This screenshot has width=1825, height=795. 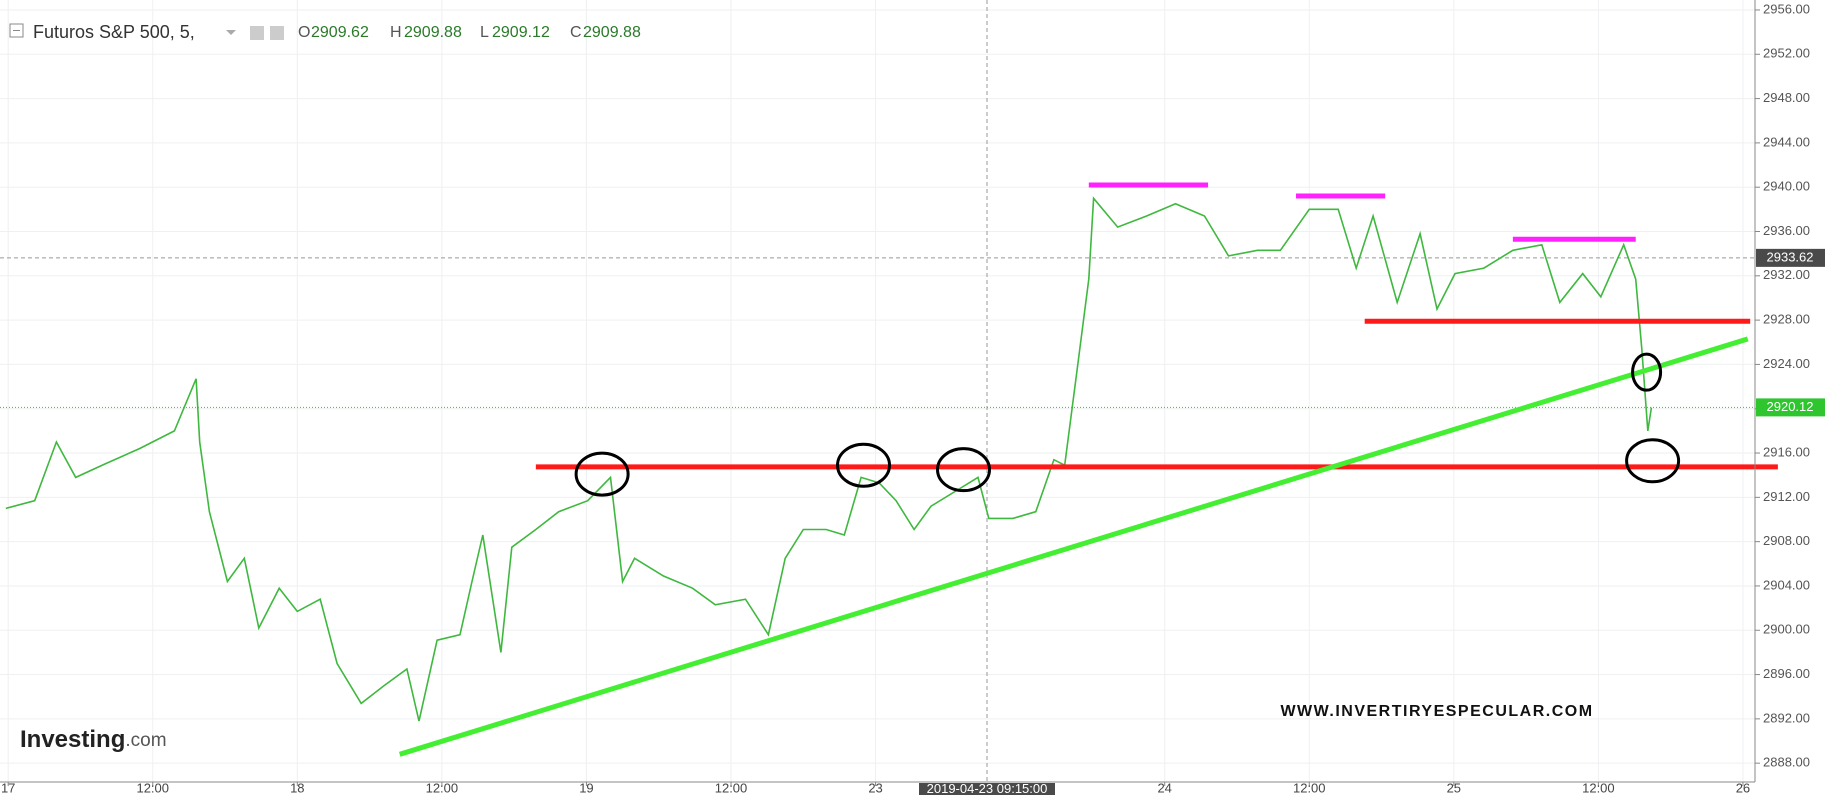 What do you see at coordinates (1786, 762) in the screenshot?
I see `y-tick-label: 2888.00` at bounding box center [1786, 762].